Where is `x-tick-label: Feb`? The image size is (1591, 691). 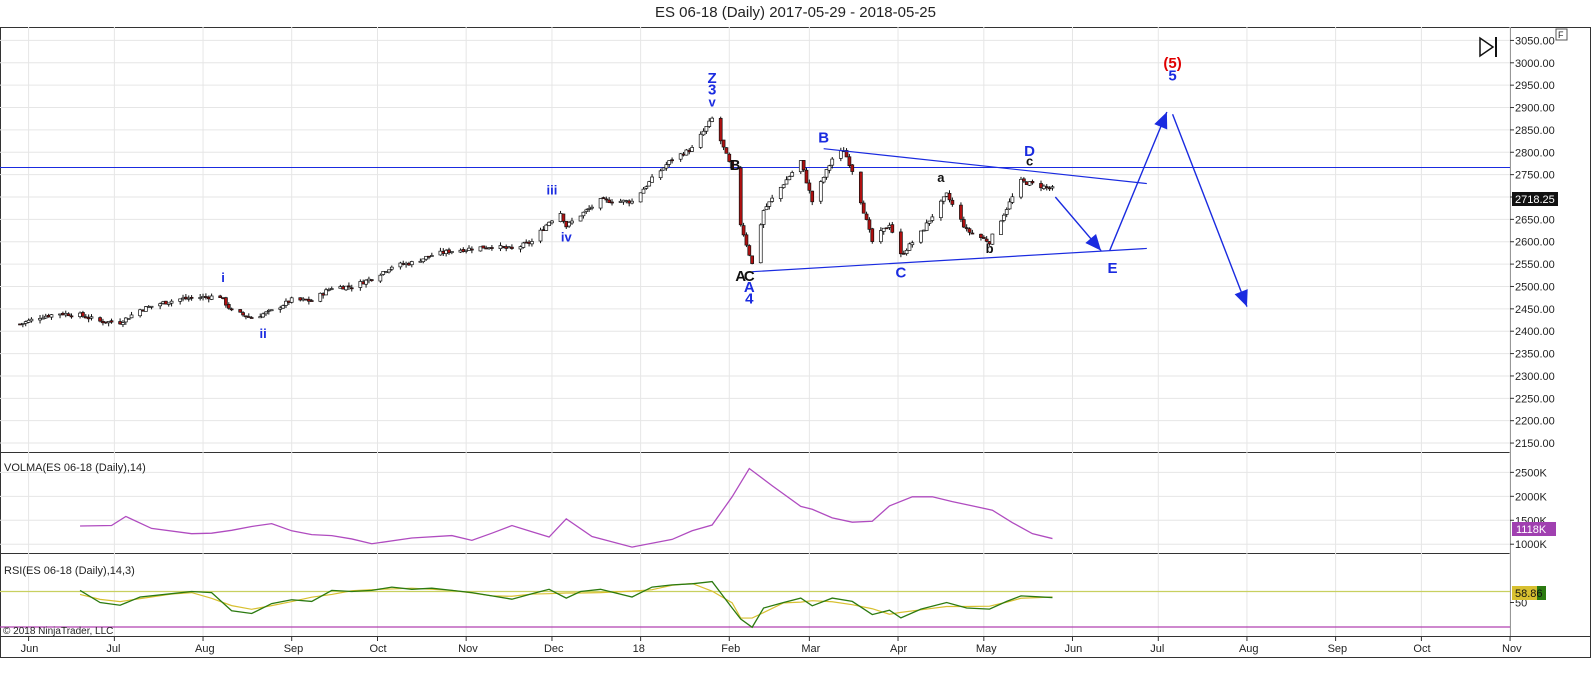
x-tick-label: Feb is located at coordinates (730, 649).